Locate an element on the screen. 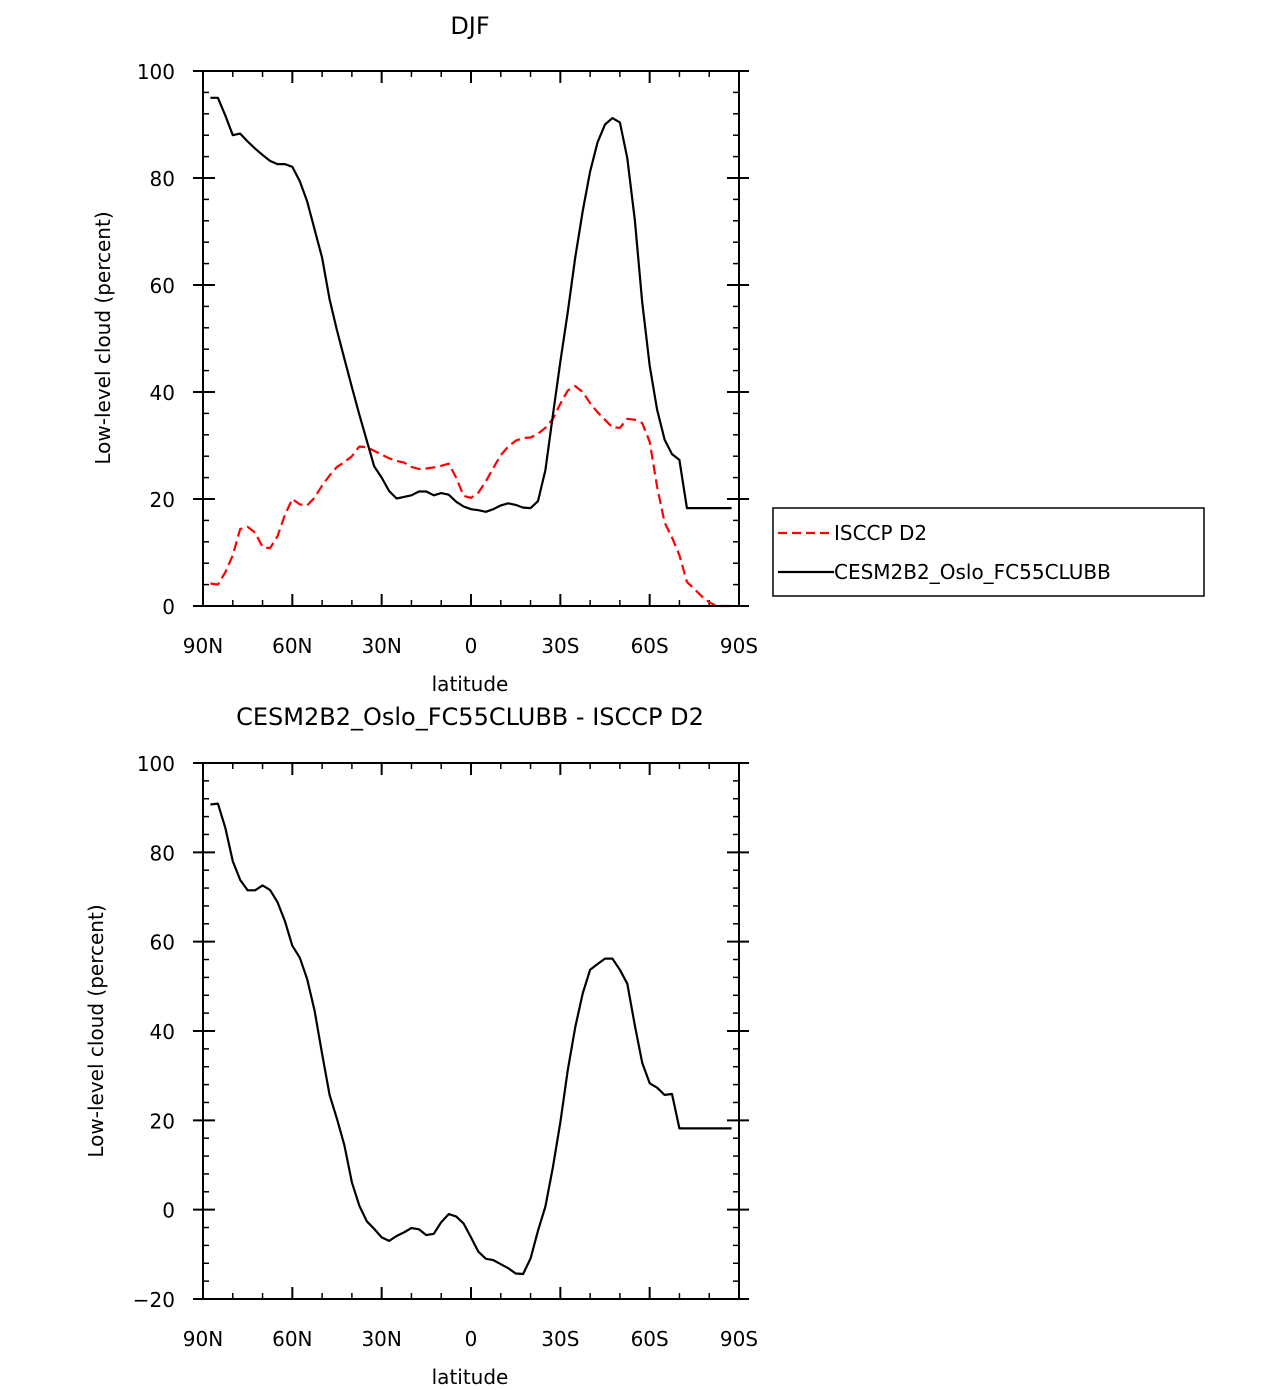 The image size is (1285, 1390). series-line-cesm2b2-oslo-fc55clubb-isccp-d2 is located at coordinates (471, 1039).